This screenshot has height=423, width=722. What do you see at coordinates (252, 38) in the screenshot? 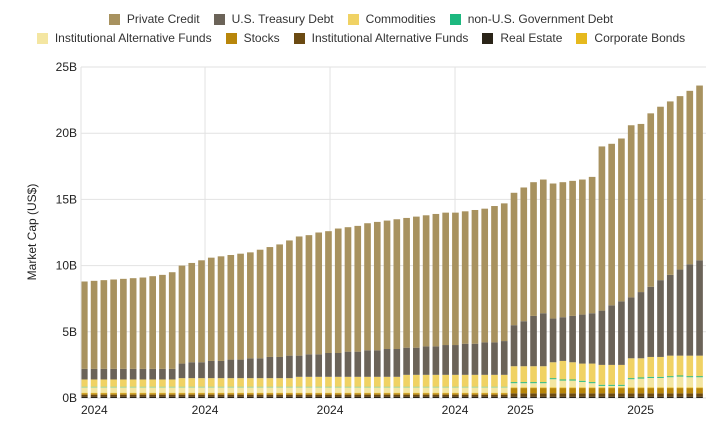
I see `legend-item: Stocks` at bounding box center [252, 38].